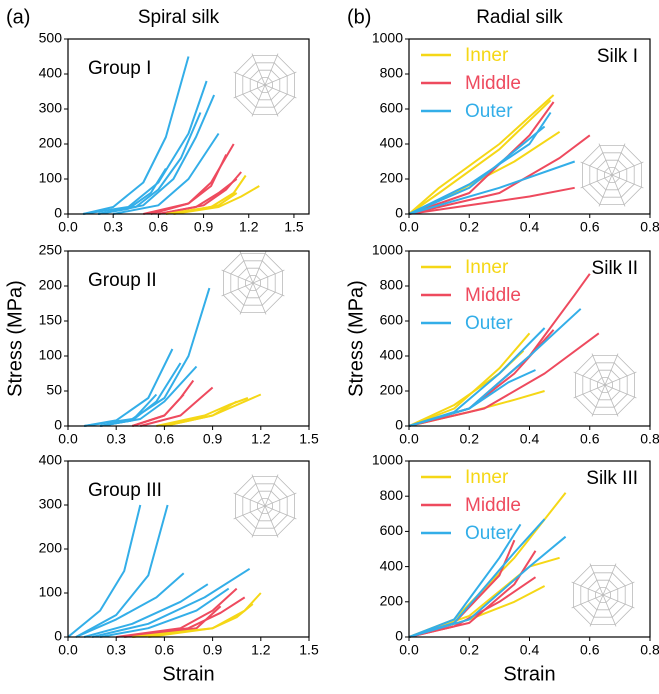 Image resolution: width=659 pixels, height=694 pixels. Describe the element at coordinates (51, 320) in the screenshot. I see `y-tick-label: 150` at that location.